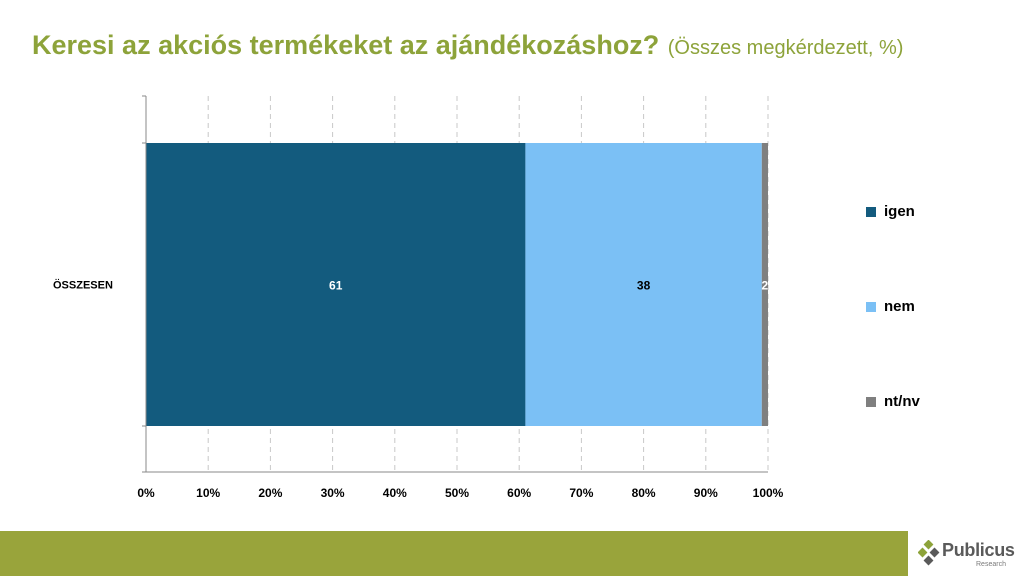  Describe the element at coordinates (929, 553) in the screenshot. I see `logo-mark-icon` at that location.